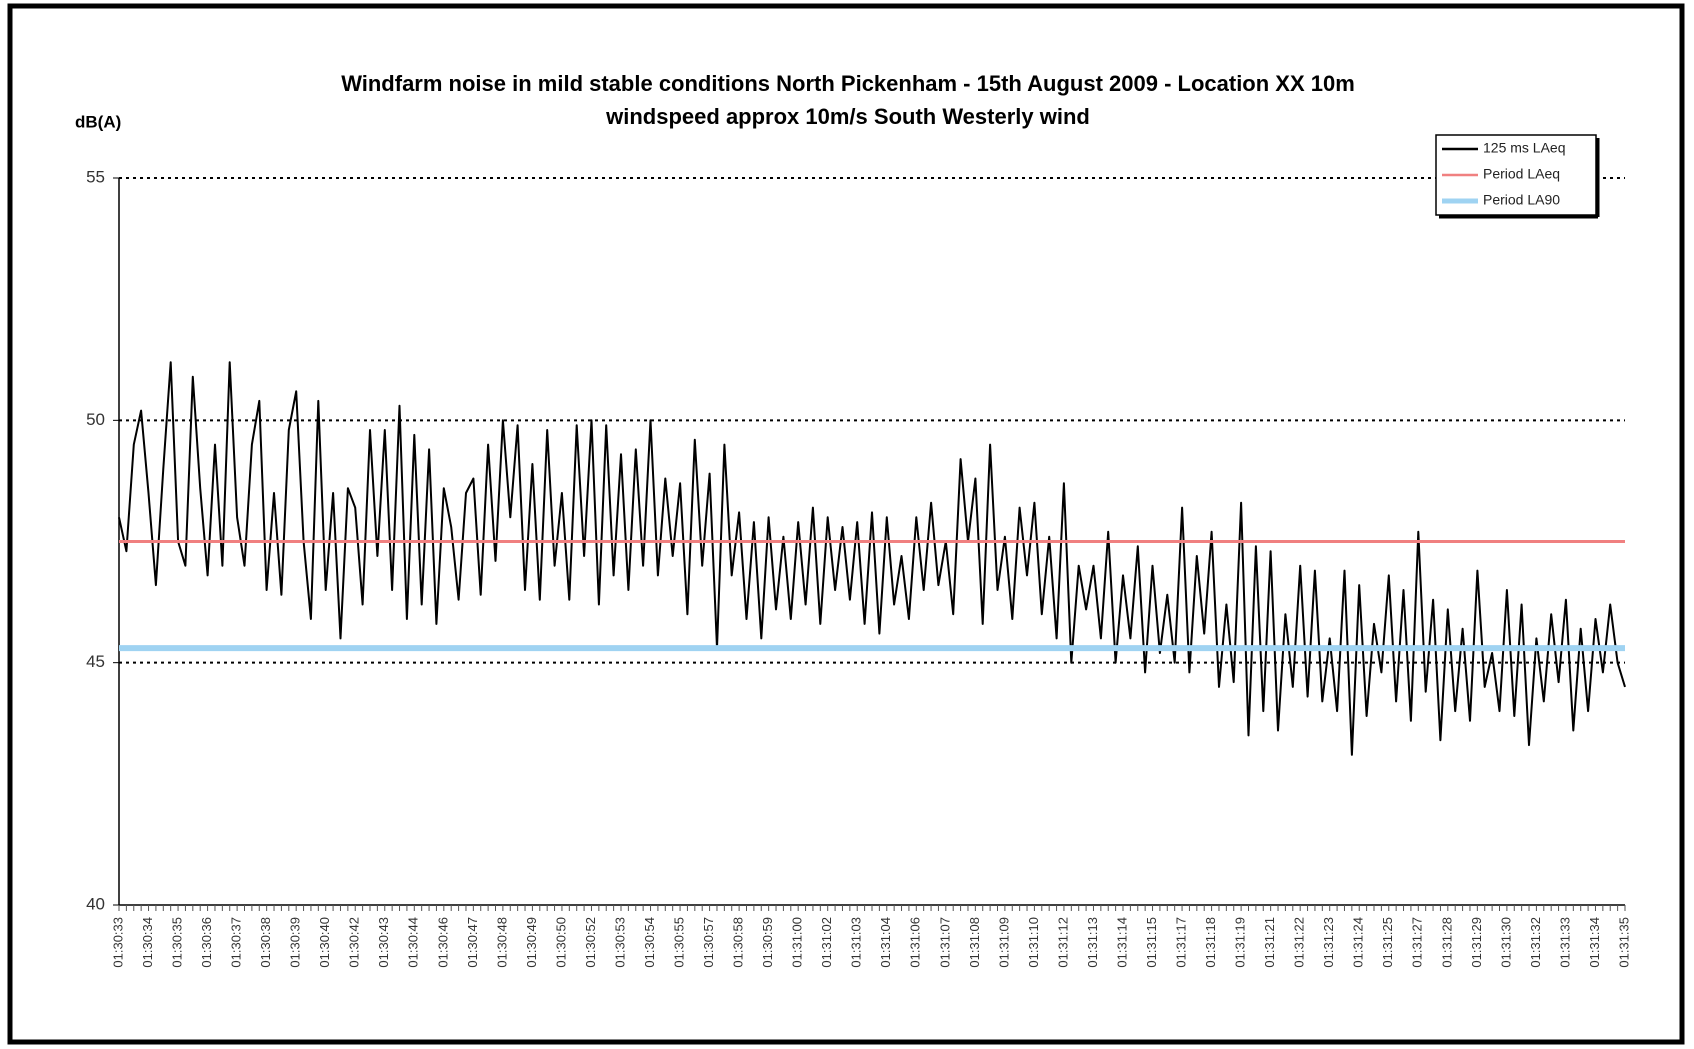 This screenshot has width=1694, height=1049. What do you see at coordinates (501, 942) in the screenshot?
I see `x-tick-label: 01:30:48` at bounding box center [501, 942].